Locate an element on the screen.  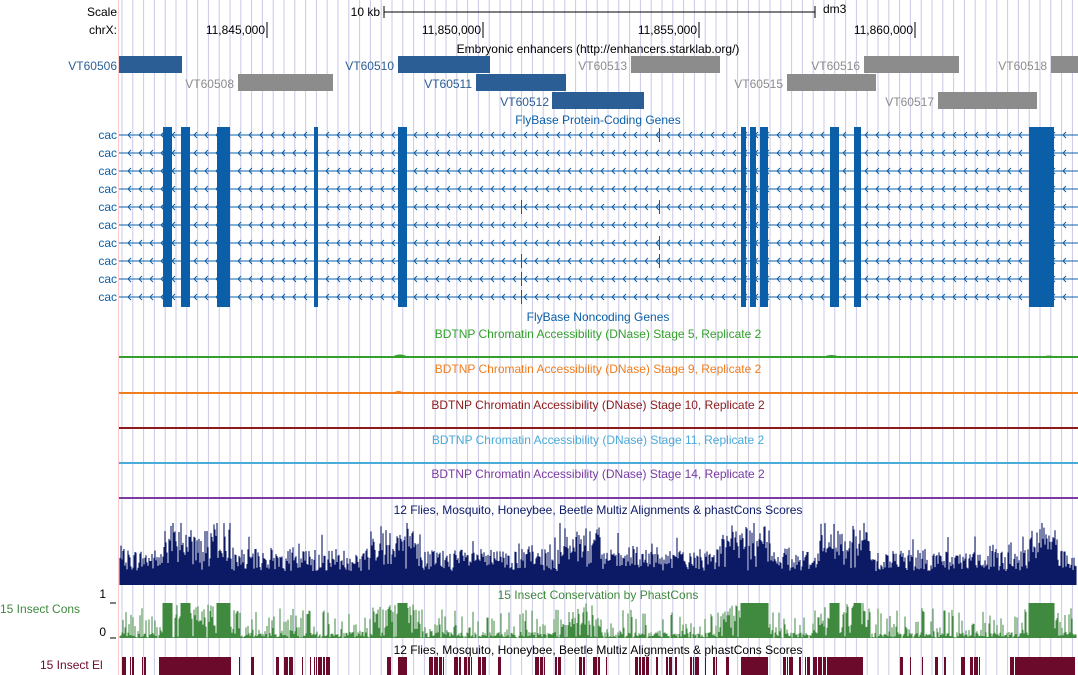
enhancer-label-vt60516: VT60516 is located at coordinates (835, 66).